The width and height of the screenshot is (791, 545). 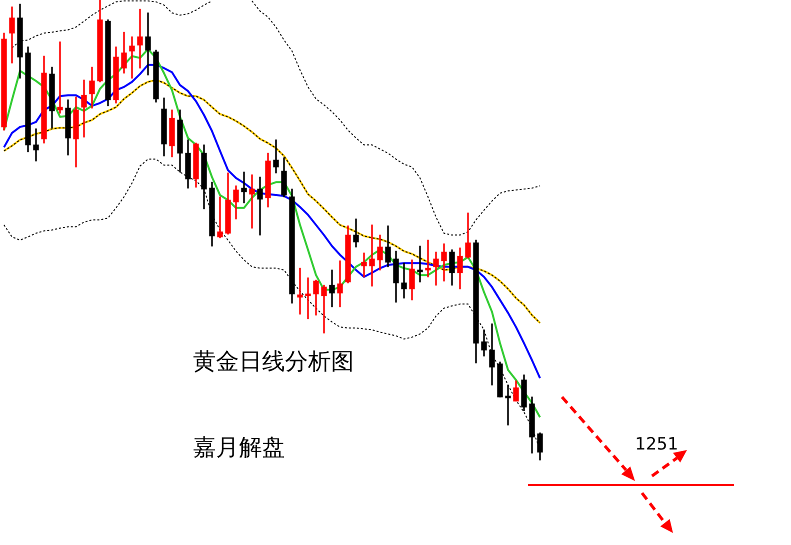 What do you see at coordinates (273, 361) in the screenshot?
I see `text: 黄金日线分析图` at bounding box center [273, 361].